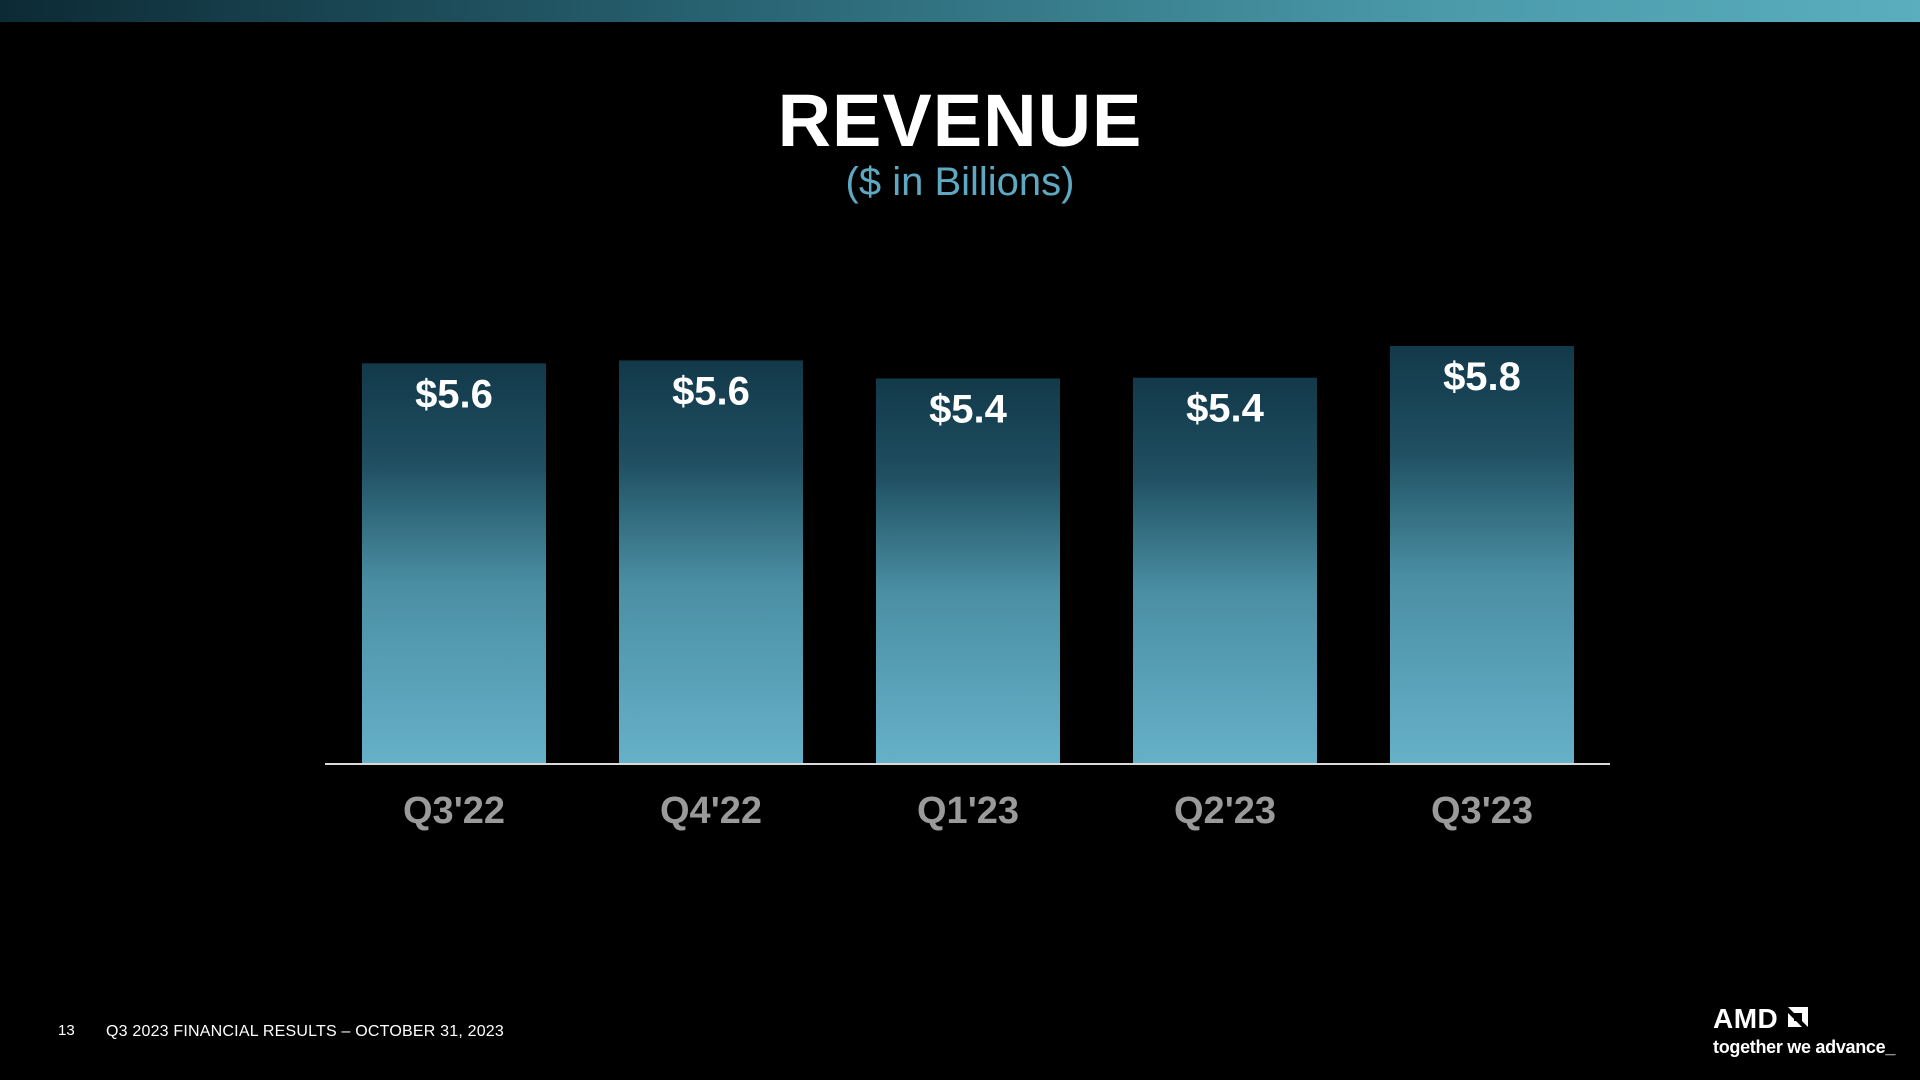 The image size is (1920, 1080). I want to click on data-label-Q1'23: $5.4, so click(968, 409).